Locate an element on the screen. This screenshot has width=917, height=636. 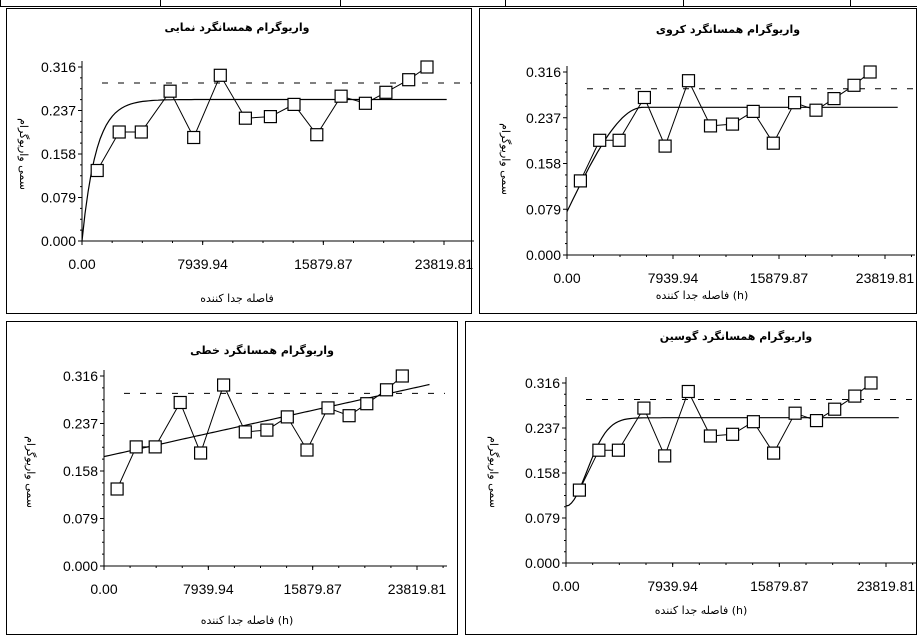
chart-title: واریوگرام همسانگرد کروی is located at coordinates (728, 29).